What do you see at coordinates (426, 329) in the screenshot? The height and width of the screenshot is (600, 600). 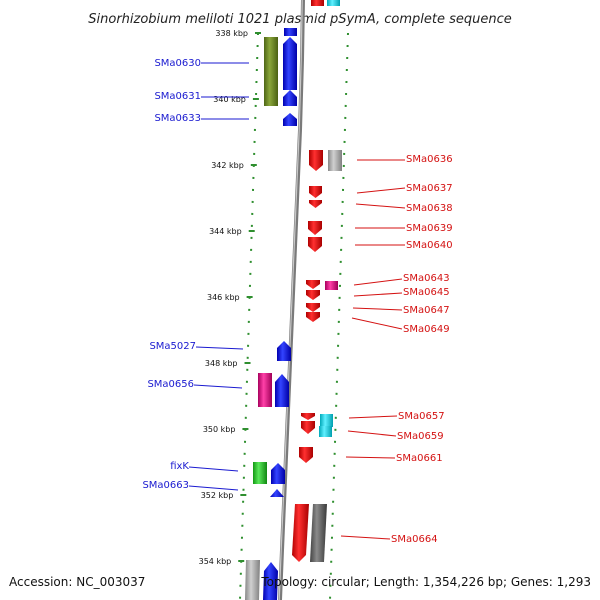 I see `gene-label-sma0649: SMa0649` at bounding box center [426, 329].